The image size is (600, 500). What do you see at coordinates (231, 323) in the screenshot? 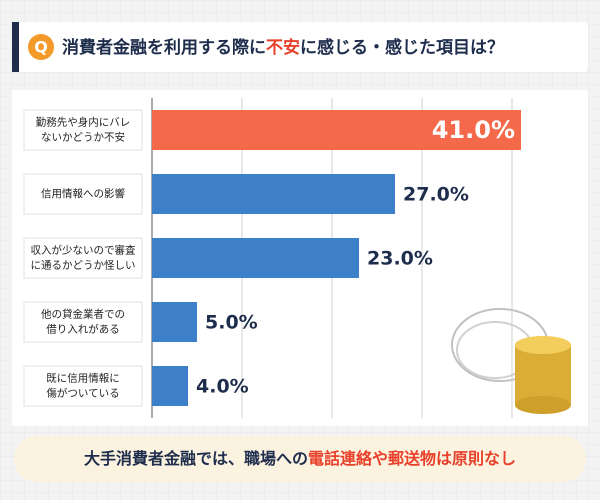
I see `value-label: 5.0%` at bounding box center [231, 323].